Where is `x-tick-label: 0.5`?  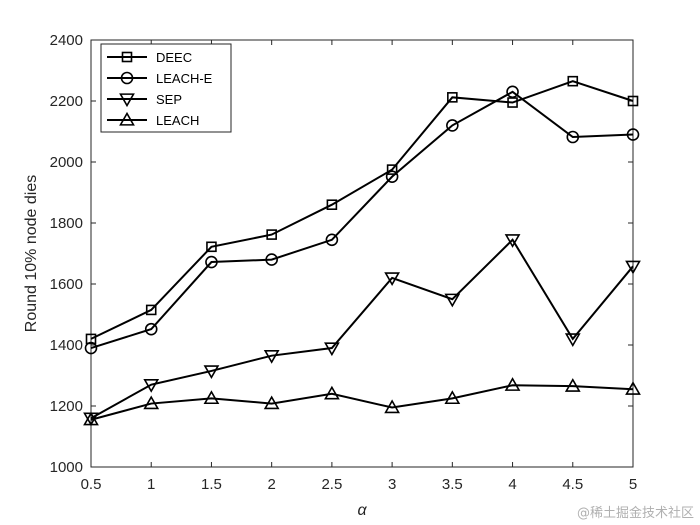 x-tick-label: 0.5 is located at coordinates (91, 484).